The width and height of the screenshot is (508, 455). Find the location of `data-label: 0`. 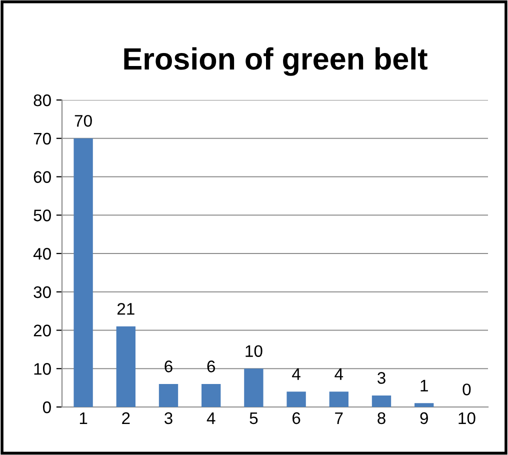

data-label: 0 is located at coordinates (466, 390).